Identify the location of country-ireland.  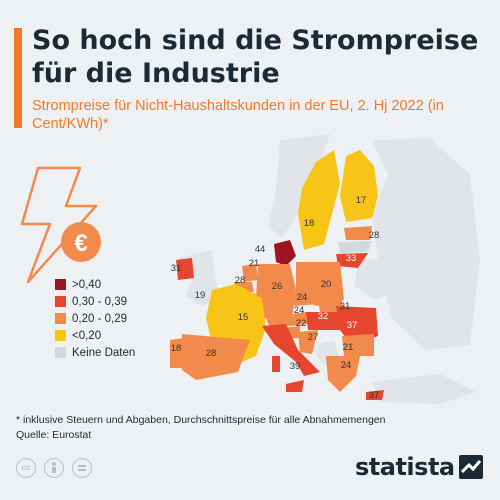
(185, 269).